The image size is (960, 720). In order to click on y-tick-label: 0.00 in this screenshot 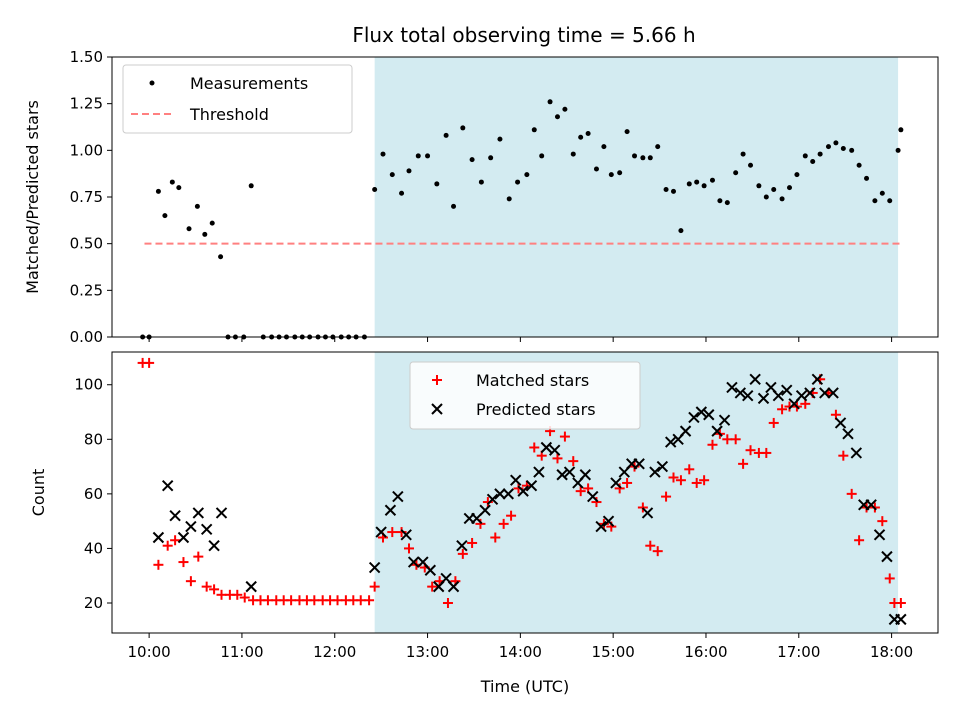, I will do `click(86, 337)`.